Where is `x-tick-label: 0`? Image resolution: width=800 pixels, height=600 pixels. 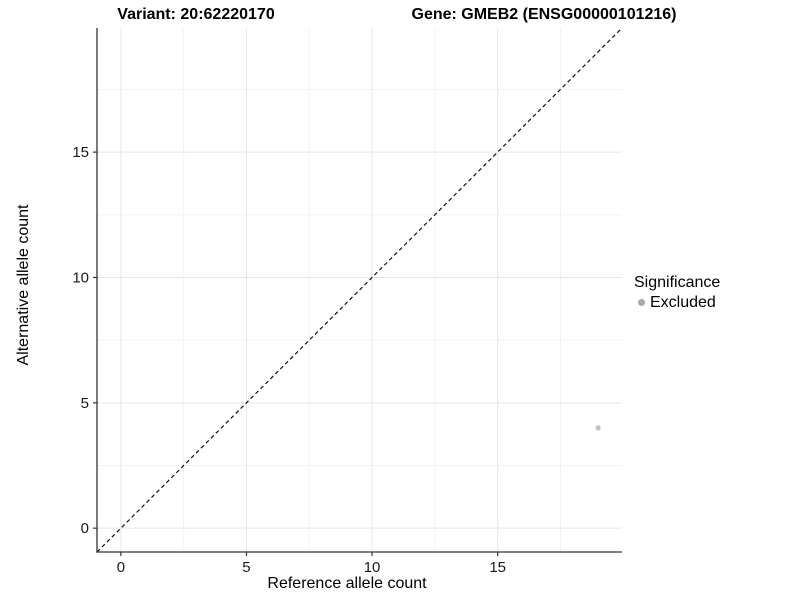
x-tick-label: 0 is located at coordinates (121, 567).